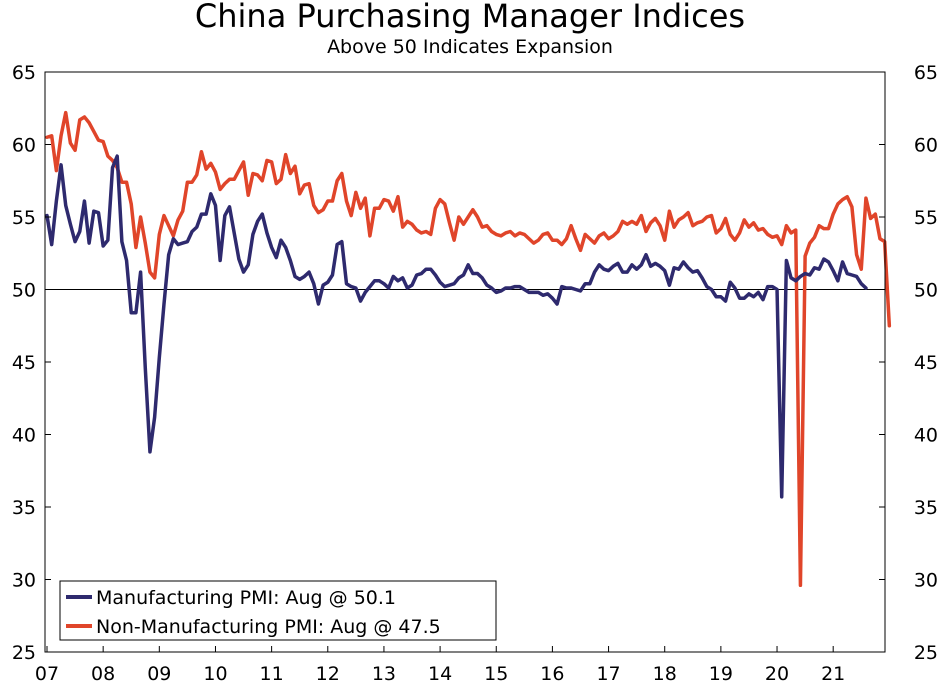 This screenshot has width=940, height=691. Describe the element at coordinates (926, 653) in the screenshot. I see `y-tick-label-right: 25` at that location.